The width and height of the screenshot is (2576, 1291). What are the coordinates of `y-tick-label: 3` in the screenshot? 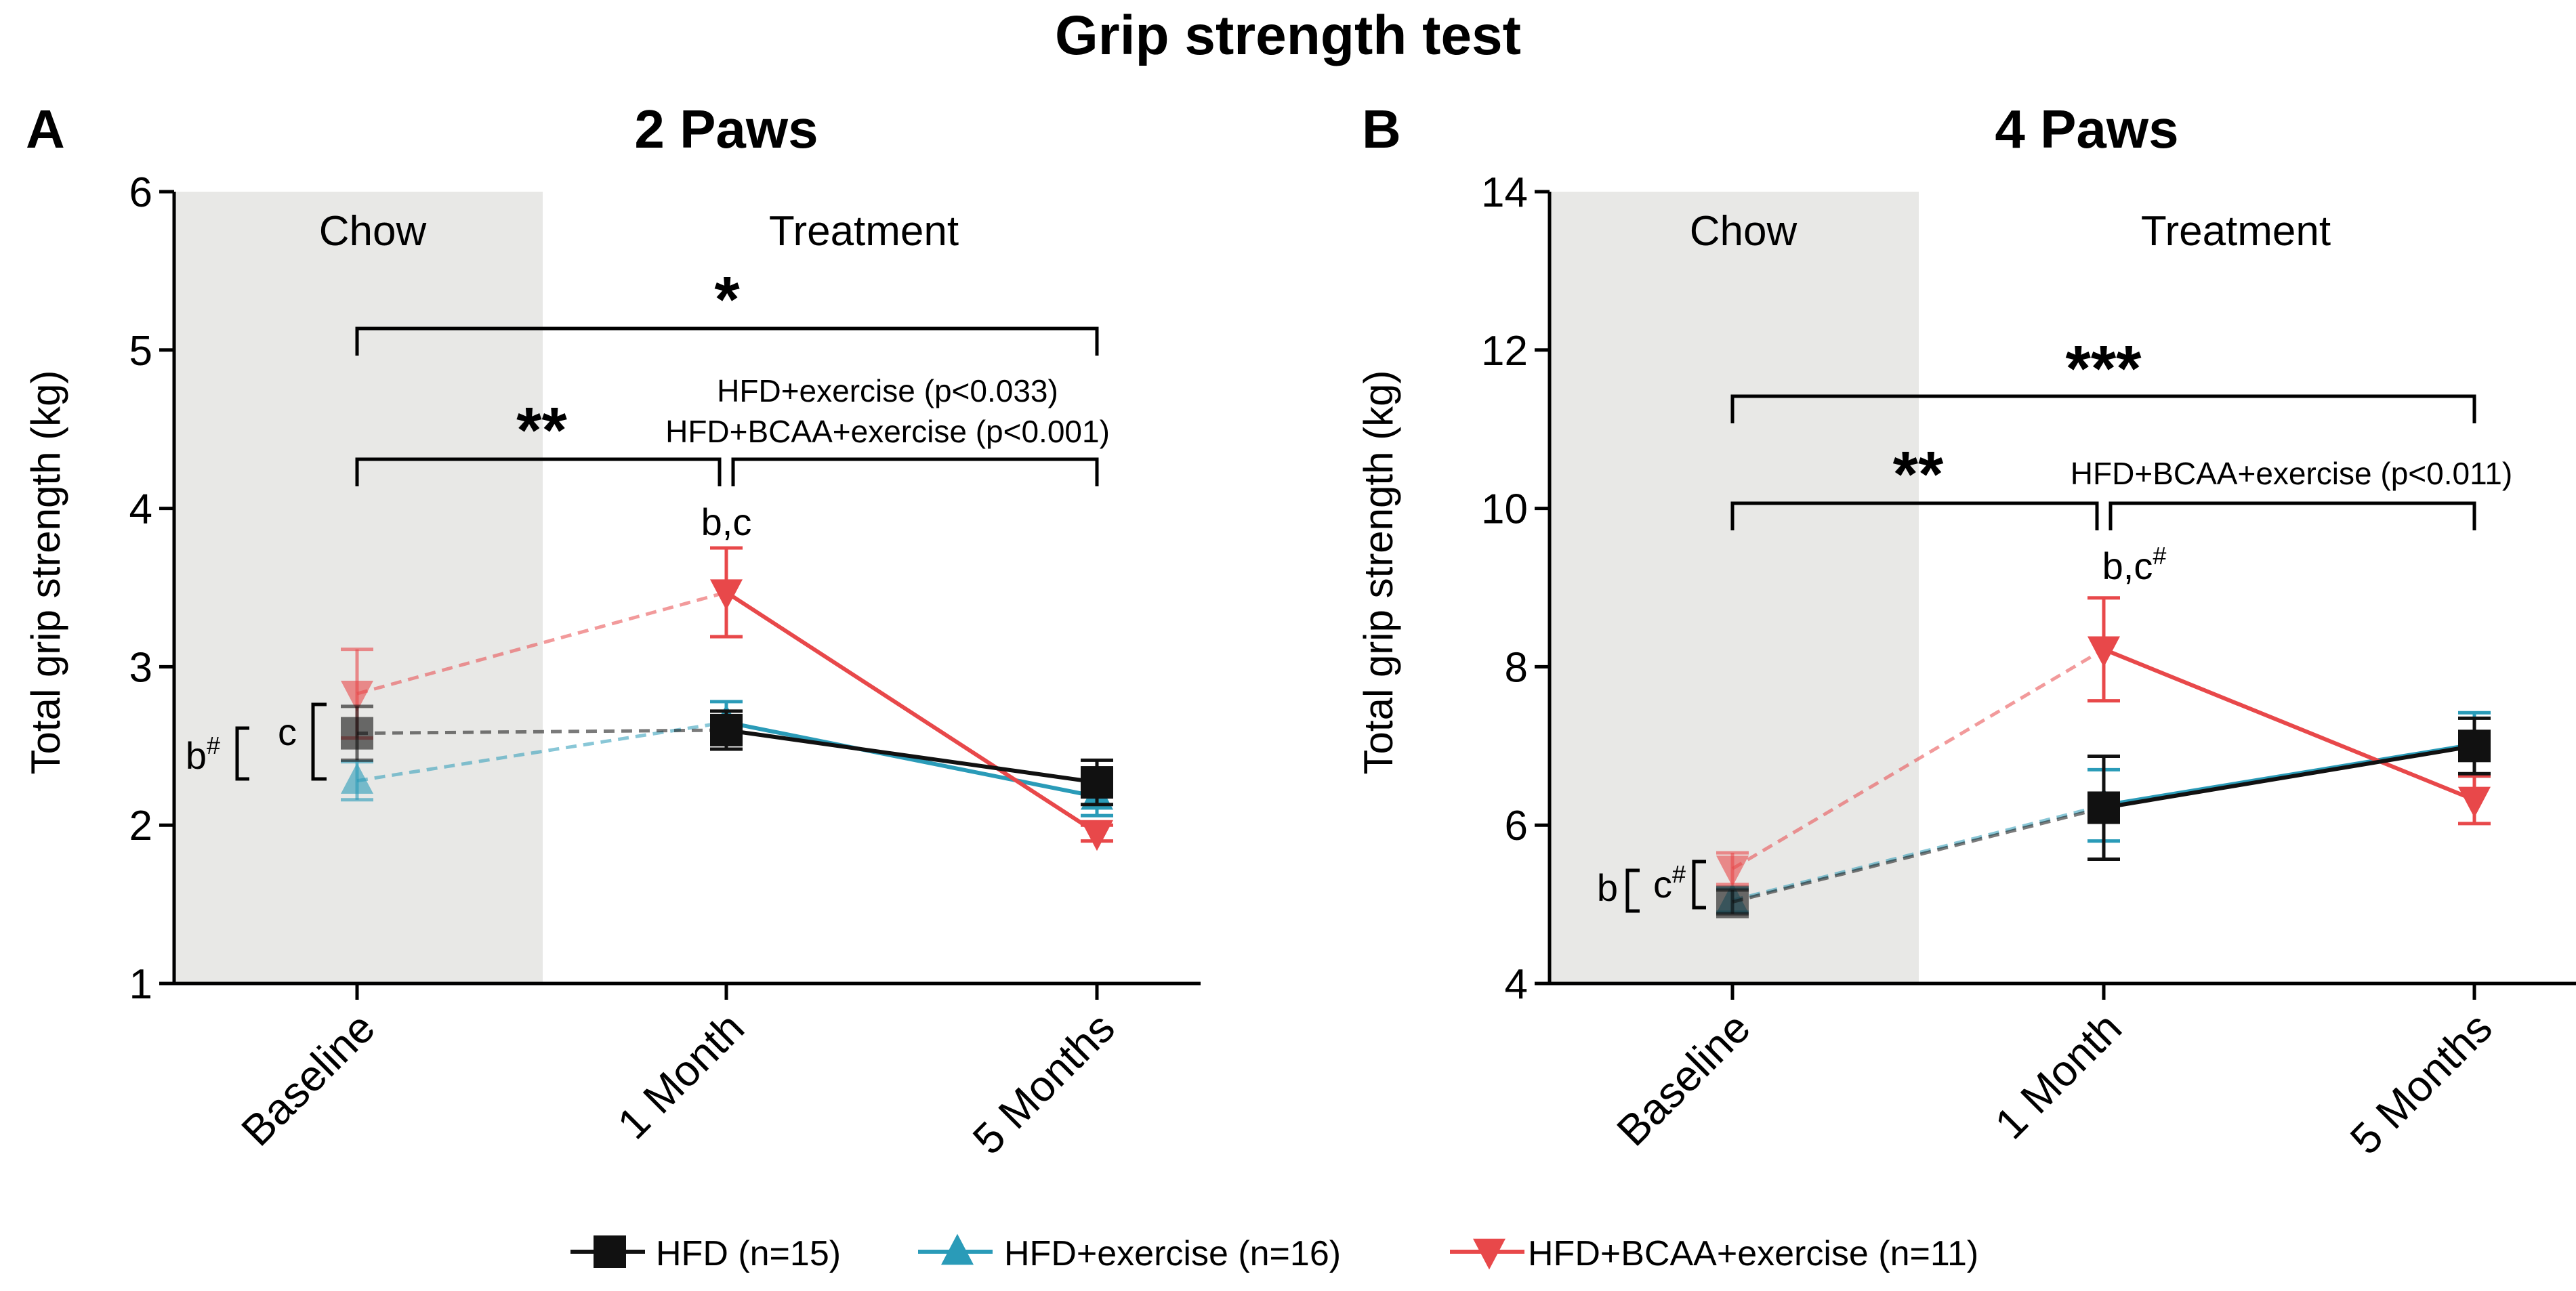 It's located at (140, 667).